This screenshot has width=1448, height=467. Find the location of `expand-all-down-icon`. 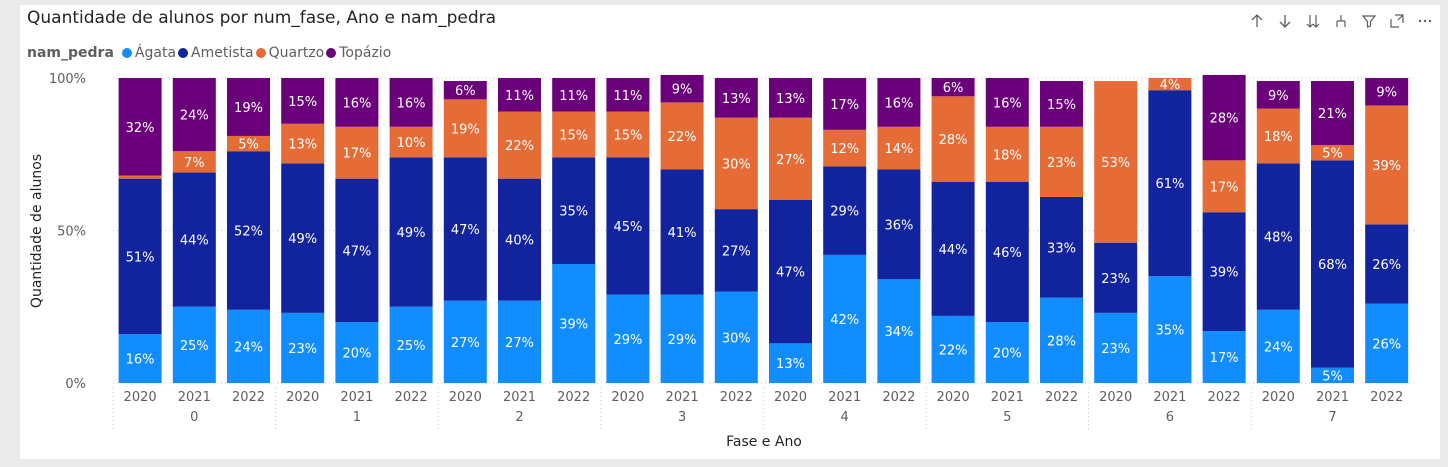

expand-all-down-icon is located at coordinates (1313, 21).